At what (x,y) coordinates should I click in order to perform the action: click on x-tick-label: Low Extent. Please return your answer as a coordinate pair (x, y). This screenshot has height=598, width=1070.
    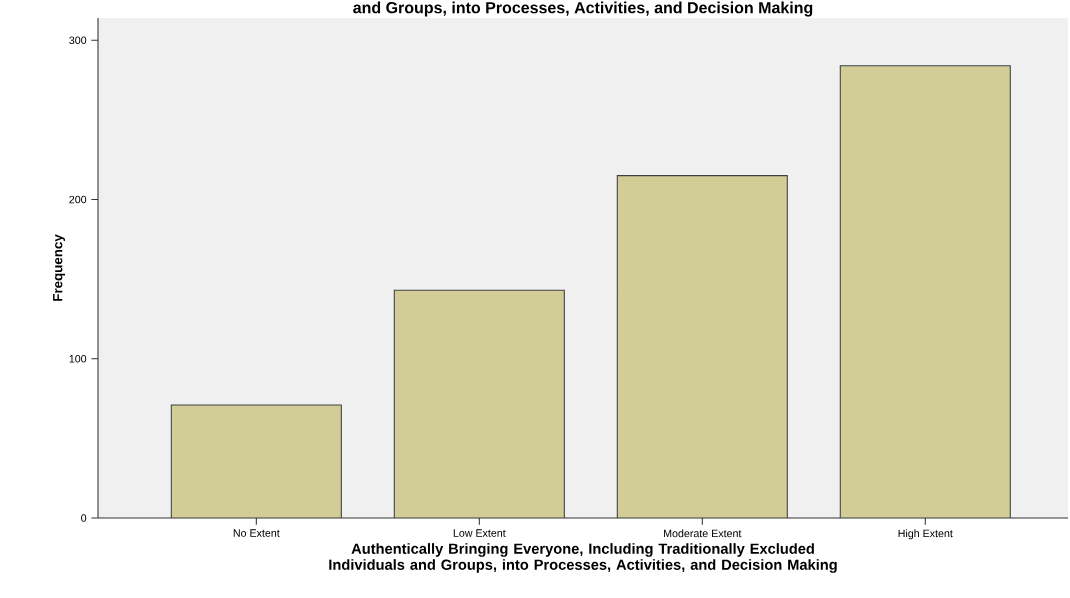
    Looking at the image, I should click on (479, 533).